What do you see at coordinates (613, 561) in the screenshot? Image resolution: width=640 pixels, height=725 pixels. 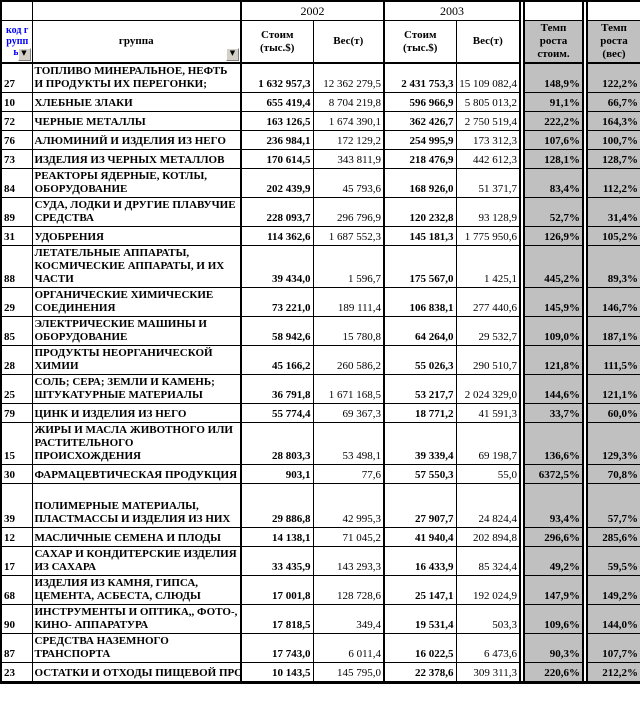 I see `cell-growth-weight: 59,5%` at bounding box center [613, 561].